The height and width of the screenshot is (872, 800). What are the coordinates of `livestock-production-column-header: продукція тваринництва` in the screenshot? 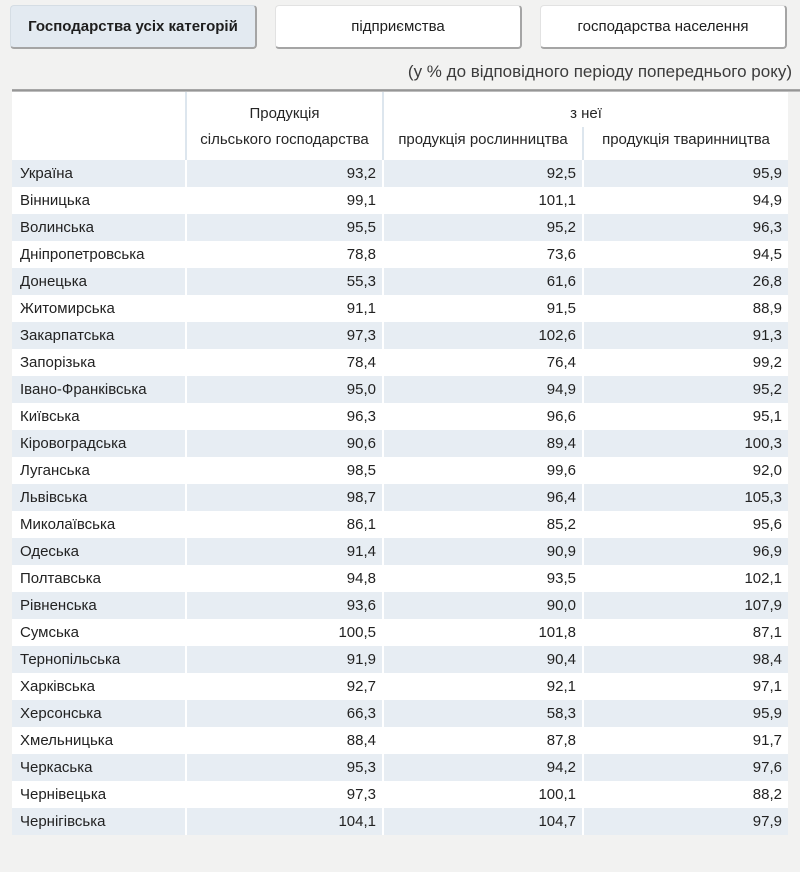 It's located at (685, 143).